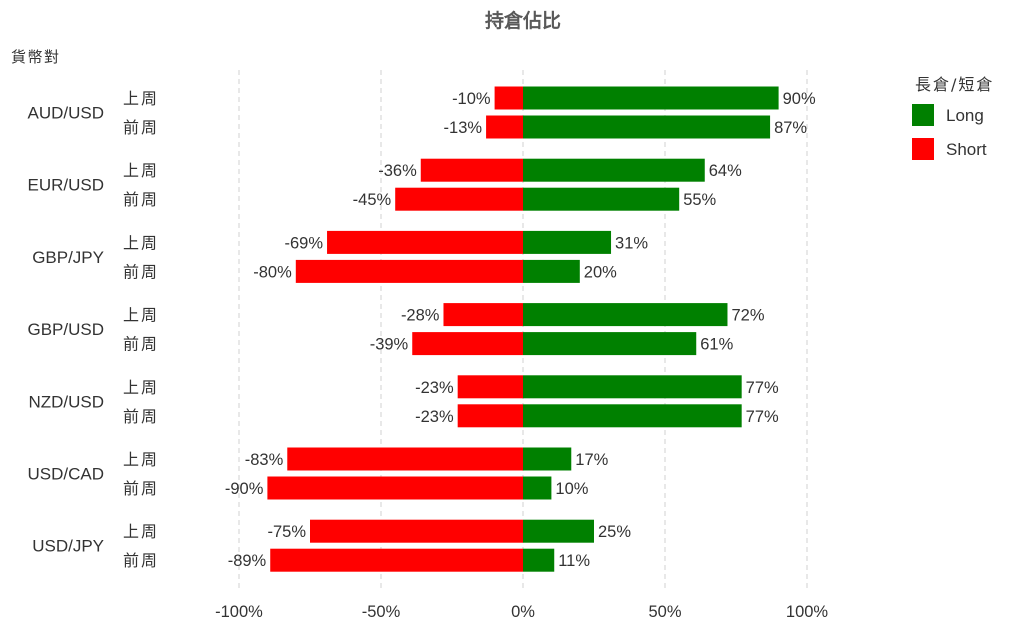  Describe the element at coordinates (141, 170) in the screenshot. I see `period-label-eur-usd-0: 上周` at that location.